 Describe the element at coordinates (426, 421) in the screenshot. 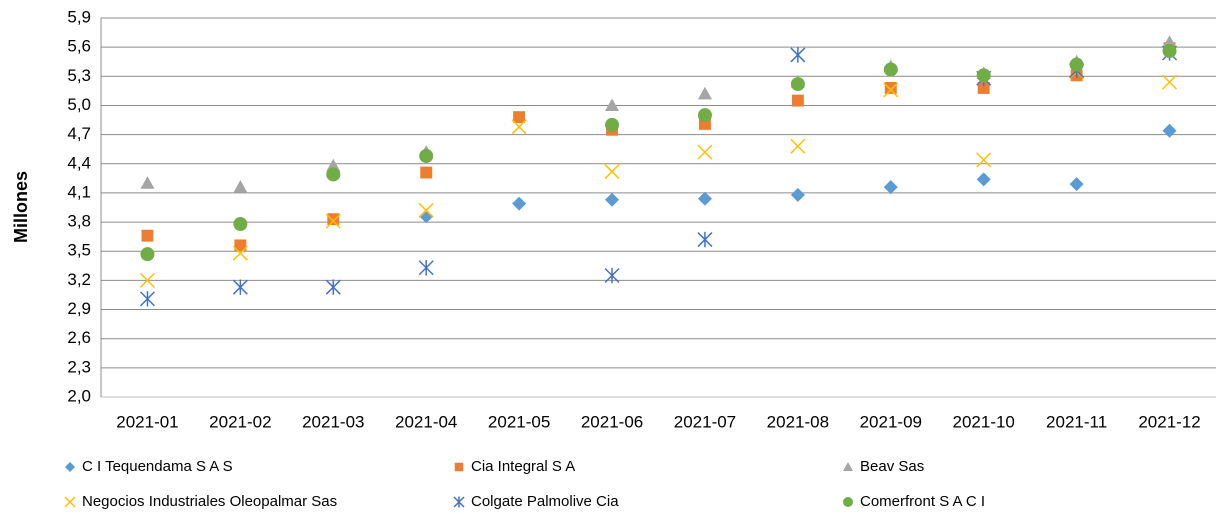

I see `x-tick-label: 2021-04` at that location.